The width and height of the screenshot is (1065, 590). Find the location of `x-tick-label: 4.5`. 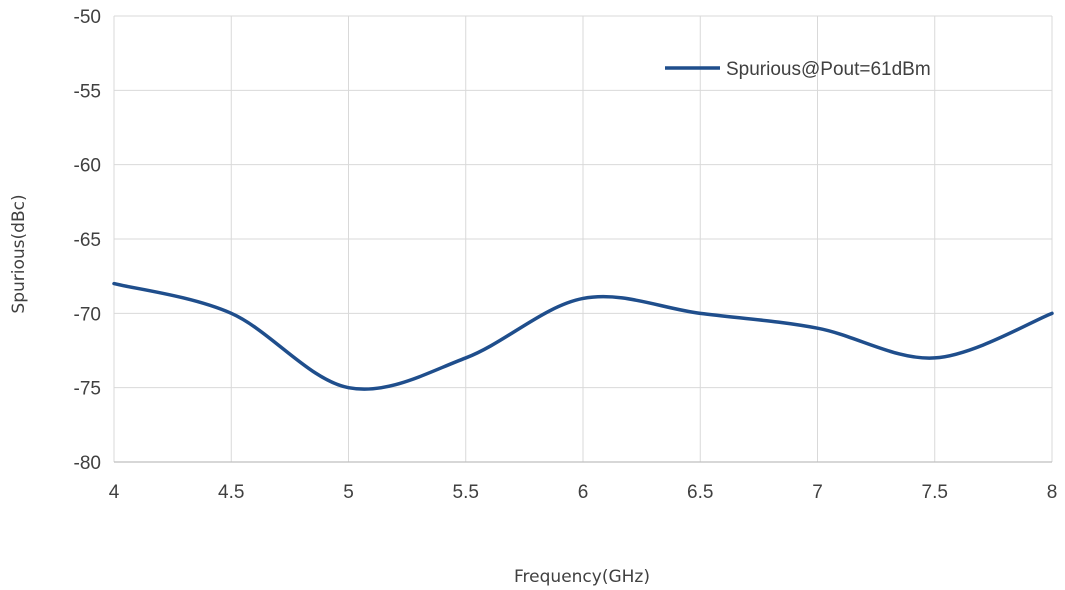

x-tick-label: 4.5 is located at coordinates (231, 492).